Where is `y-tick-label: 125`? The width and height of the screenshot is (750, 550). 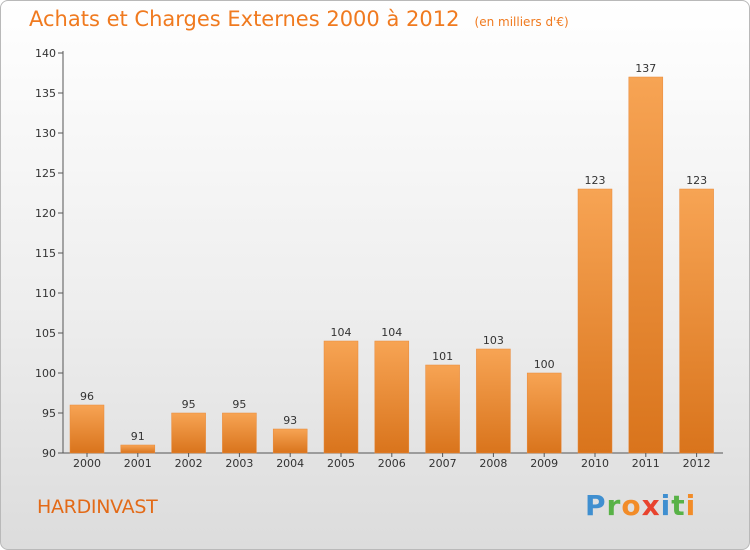 y-tick-label: 125 is located at coordinates (45, 173).